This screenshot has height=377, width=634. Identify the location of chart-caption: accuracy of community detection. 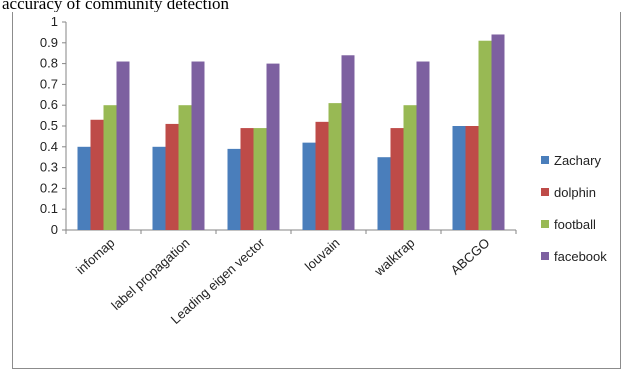
(116, 6).